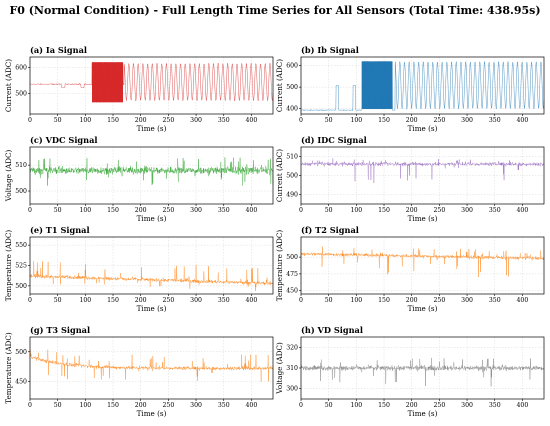 The height and width of the screenshot is (426, 550). I want to click on y-tick-label: 475, so click(292, 274).